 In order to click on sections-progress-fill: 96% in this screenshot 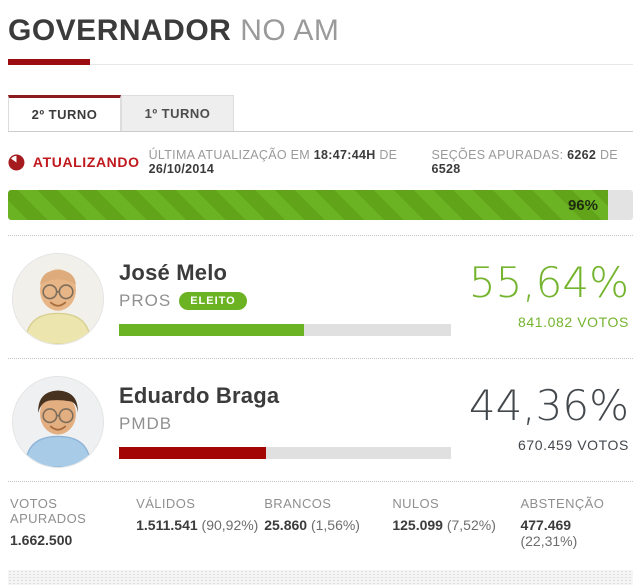, I will do `click(308, 205)`.